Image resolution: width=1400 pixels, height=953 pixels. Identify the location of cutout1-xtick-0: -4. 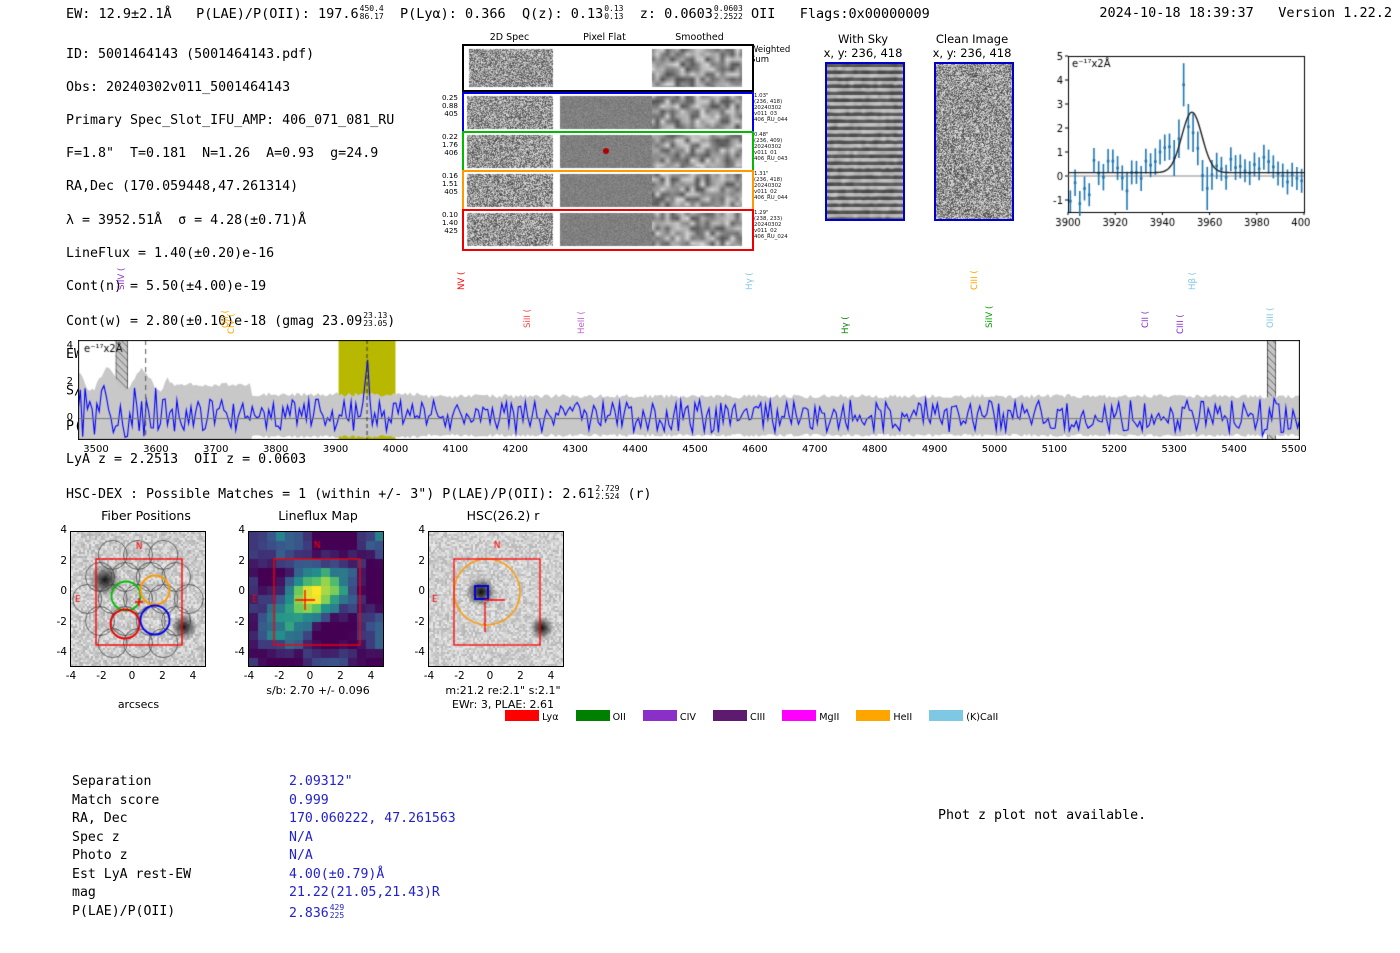
(249, 676).